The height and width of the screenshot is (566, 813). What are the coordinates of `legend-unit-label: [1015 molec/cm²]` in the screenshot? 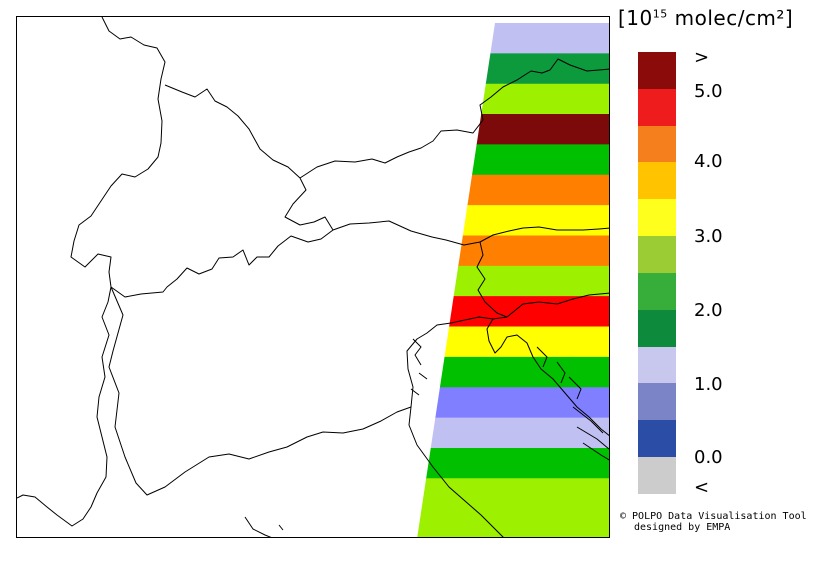 It's located at (705, 18).